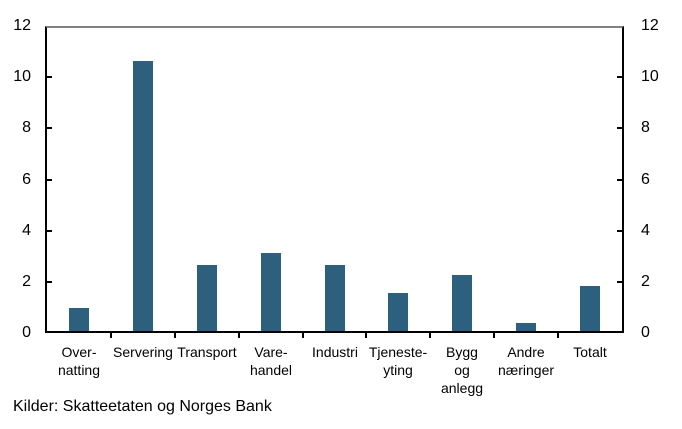 This screenshot has width=682, height=429. Describe the element at coordinates (335, 352) in the screenshot. I see `x-category-label: Industri` at that location.